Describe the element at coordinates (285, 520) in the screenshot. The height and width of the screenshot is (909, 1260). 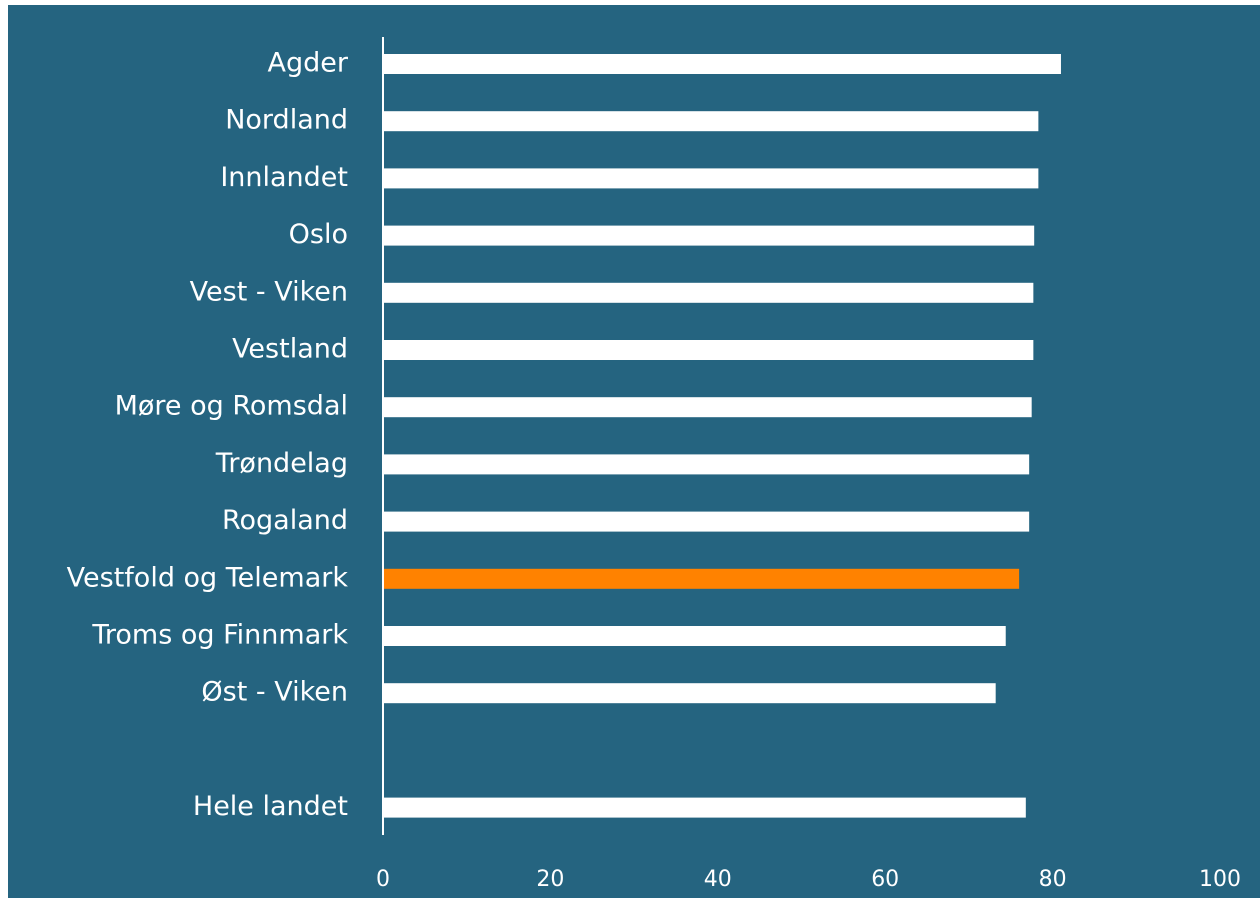
I see `y-tick-label: Rogaland` at that location.